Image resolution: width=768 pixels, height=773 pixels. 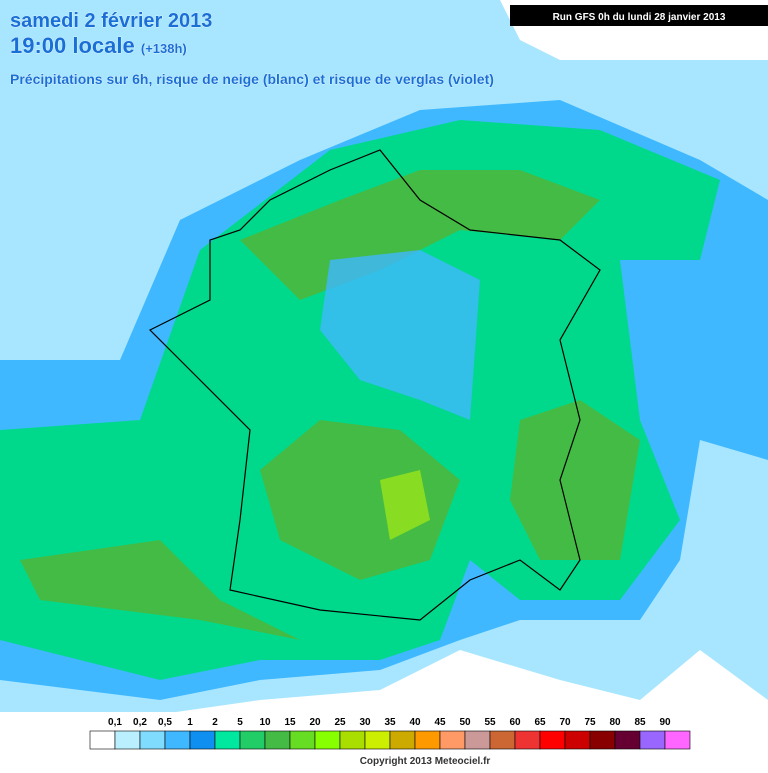 I want to click on legend-label: 45, so click(x=440, y=722).